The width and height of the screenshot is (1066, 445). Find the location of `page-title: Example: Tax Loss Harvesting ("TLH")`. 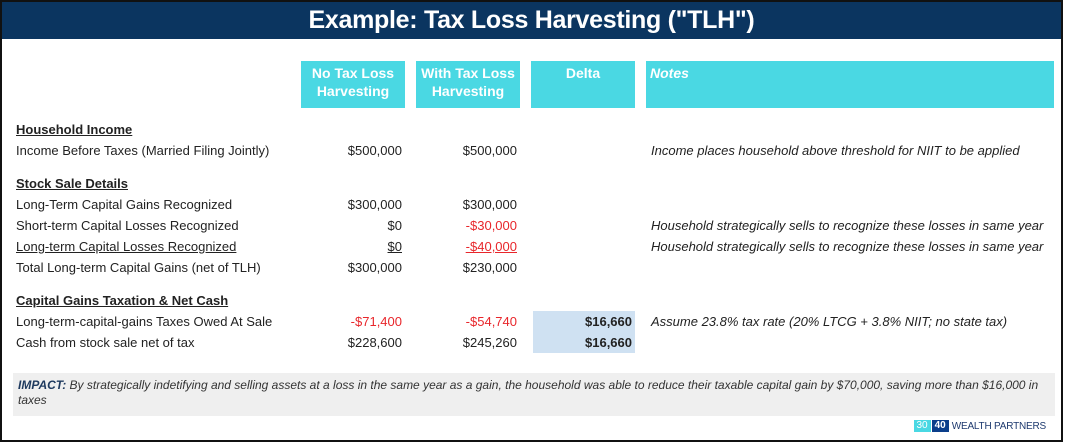

page-title: Example: Tax Loss Harvesting ("TLH") is located at coordinates (531, 20).